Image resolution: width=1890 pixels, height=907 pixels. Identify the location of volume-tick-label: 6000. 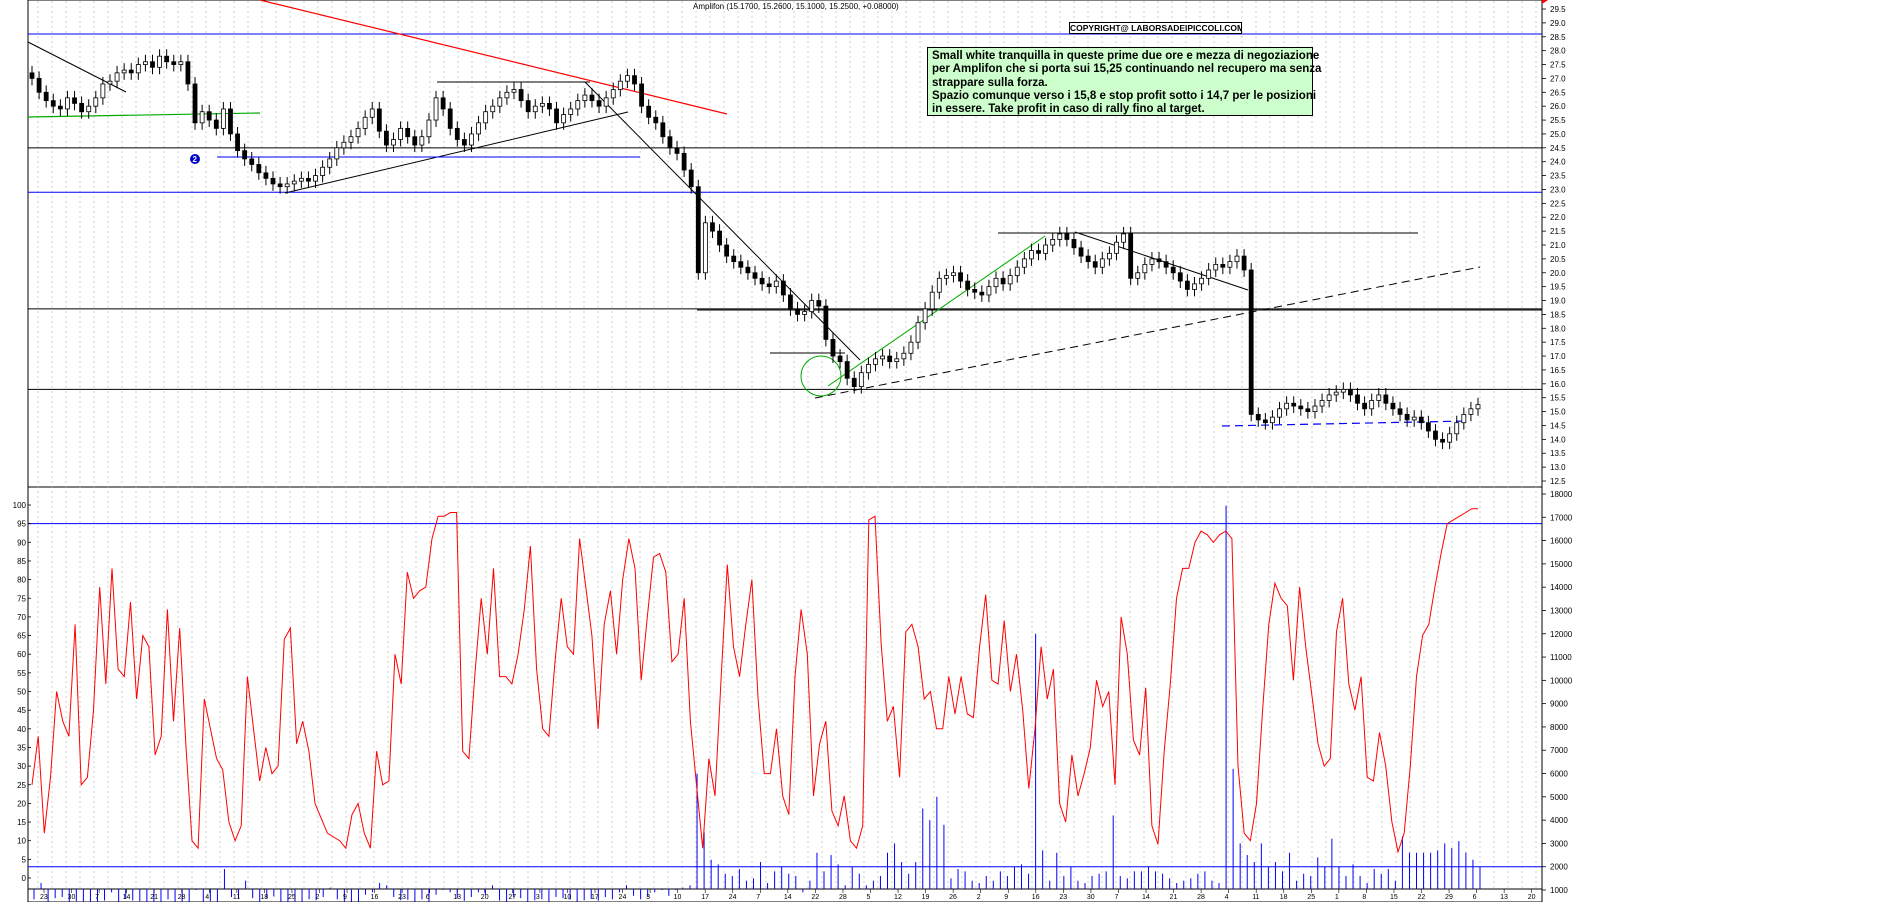
(1559, 774).